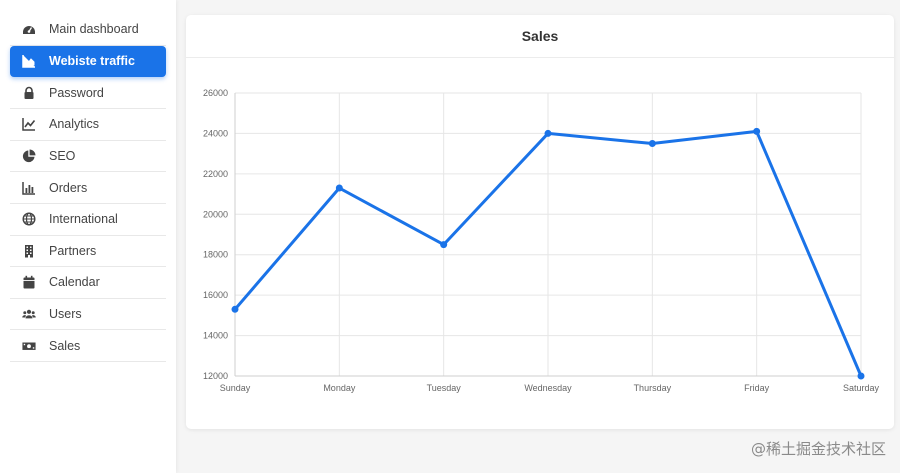 This screenshot has width=900, height=473. Describe the element at coordinates (757, 388) in the screenshot. I see `x-tick-label: Friday` at that location.